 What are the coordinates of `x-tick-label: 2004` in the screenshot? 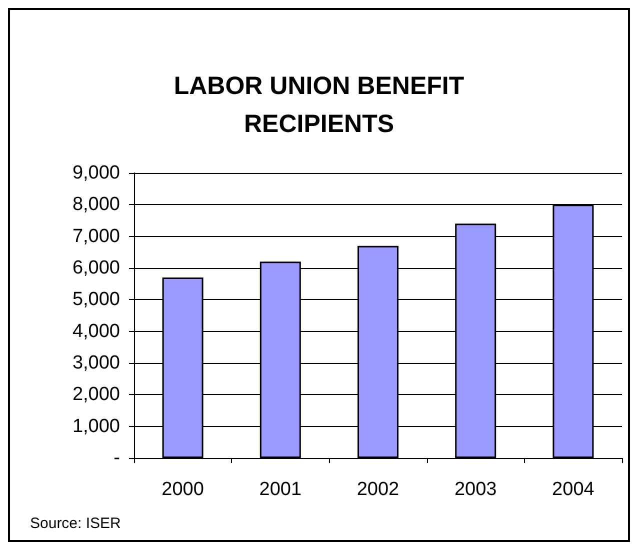 It's located at (573, 489).